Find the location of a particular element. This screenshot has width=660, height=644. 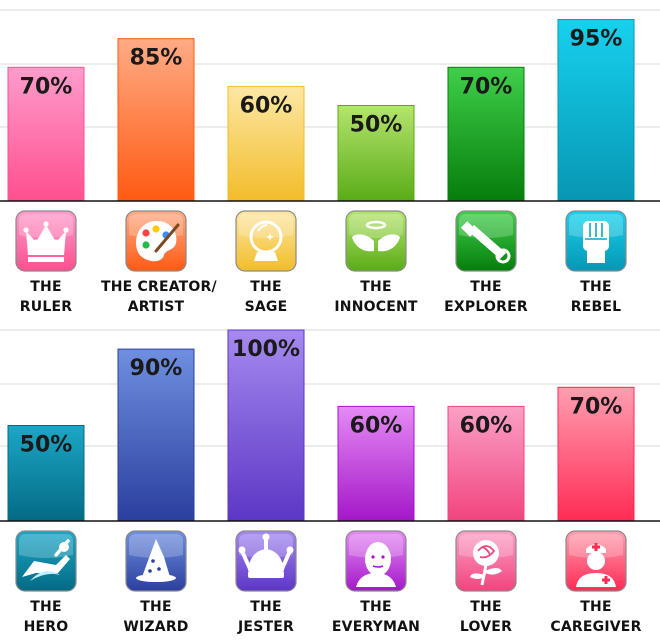

category-label: THE SAGE is located at coordinates (266, 297).